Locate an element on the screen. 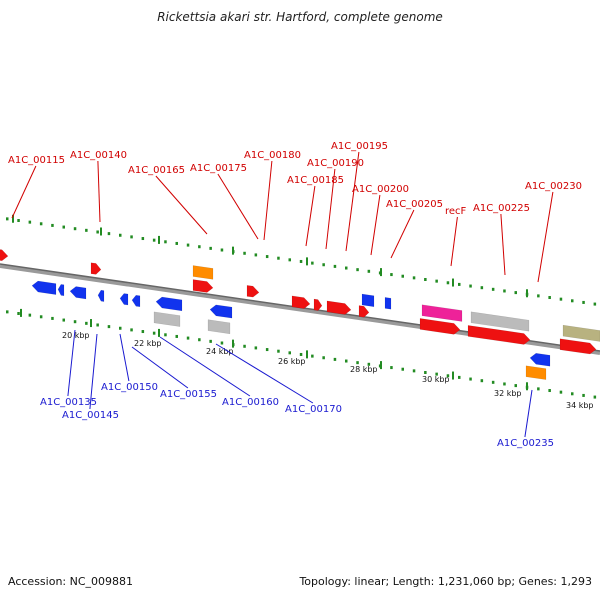 The image size is (600, 600). gene-label-top: A1C_00190 is located at coordinates (335, 163).